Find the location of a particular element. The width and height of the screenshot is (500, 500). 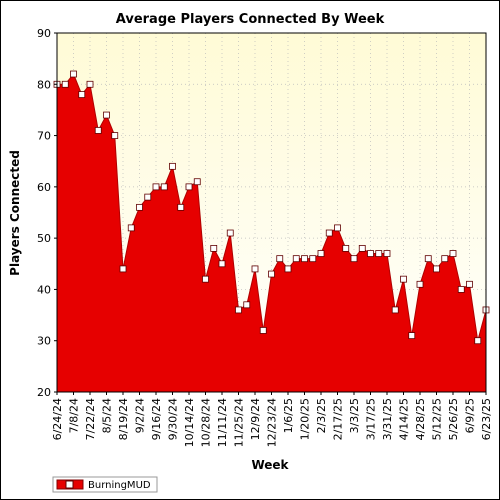

x-tick-label: 9/2/24 is located at coordinates (140, 415).